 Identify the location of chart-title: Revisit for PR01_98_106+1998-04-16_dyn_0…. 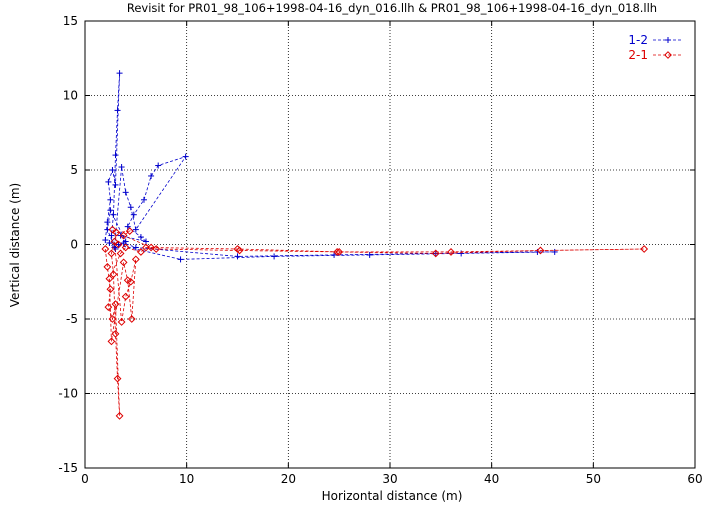
(392, 8).